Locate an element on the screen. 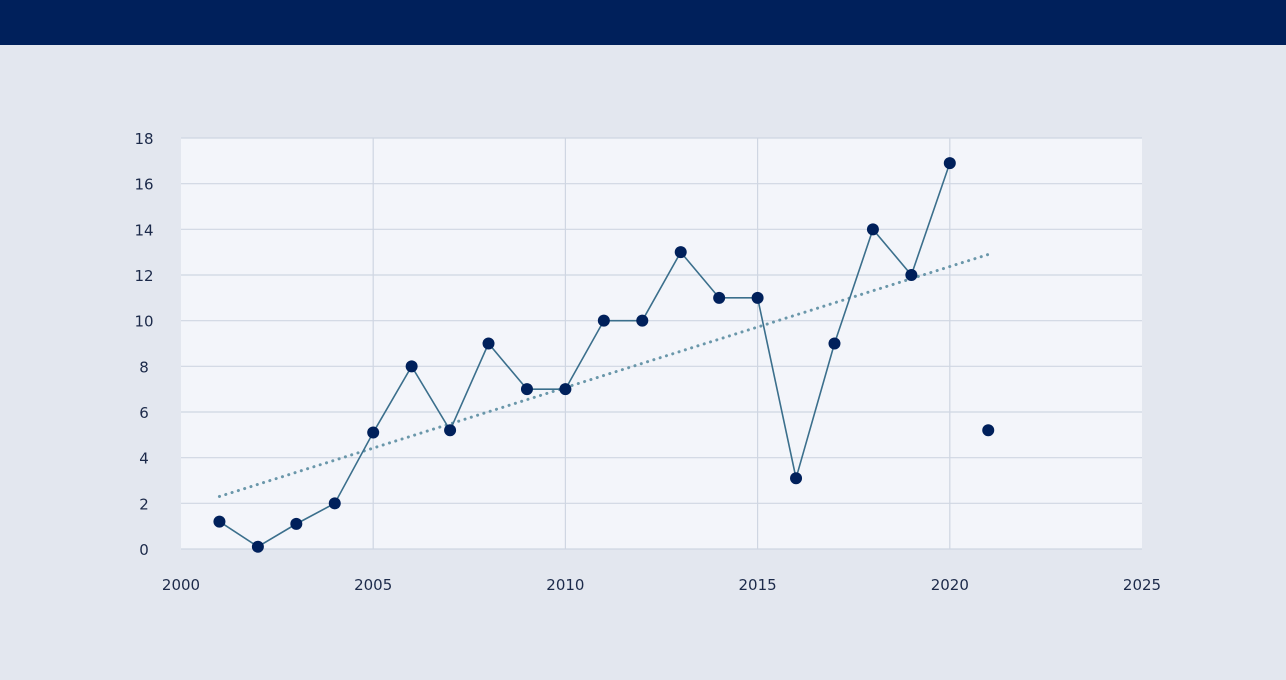 Image resolution: width=1286 pixels, height=680 pixels. y-tick-label: 0 is located at coordinates (144, 550).